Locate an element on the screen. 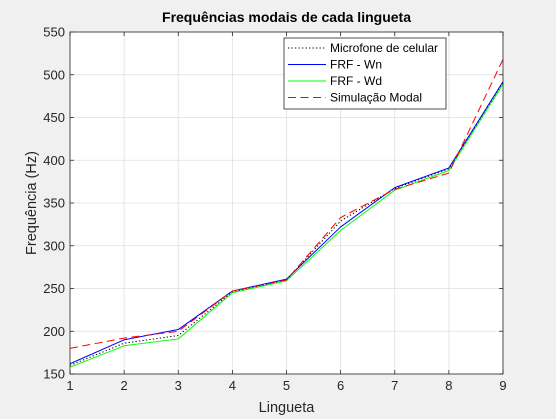 The image size is (556, 419). y-axis-label: Frequência (Hz) is located at coordinates (32, 203).